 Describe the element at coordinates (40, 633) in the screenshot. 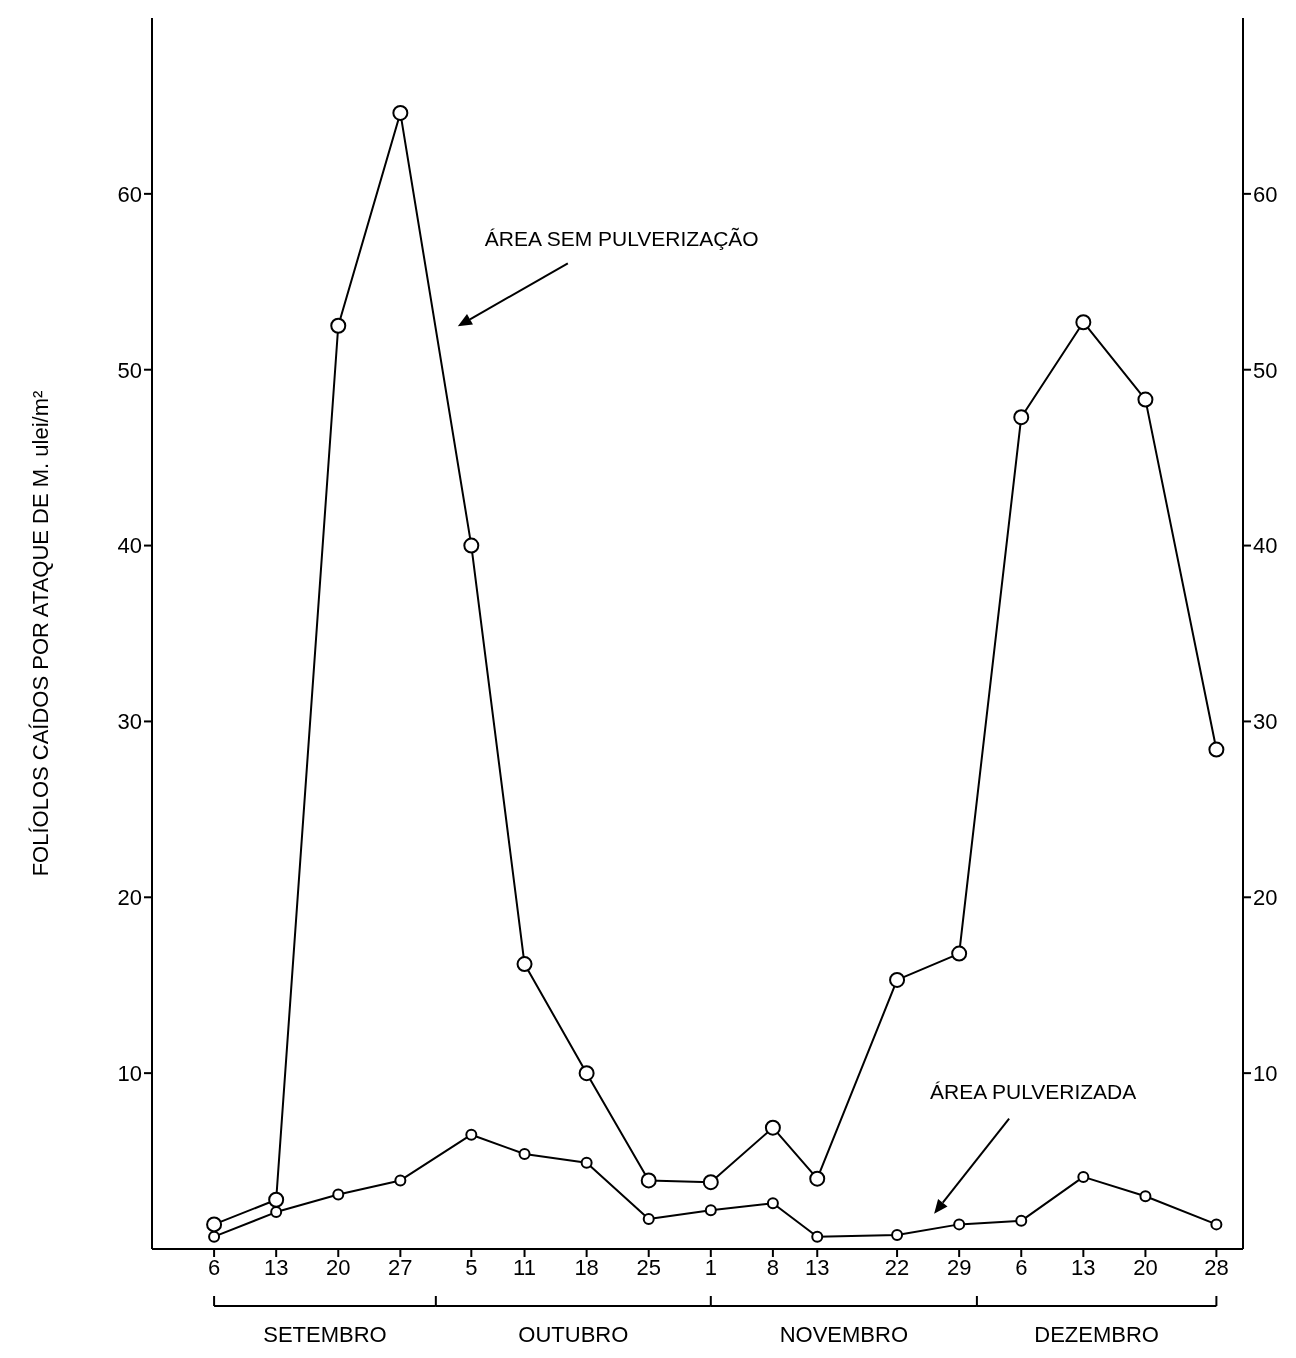

I see `y-axis-title: FOLÍOLOS CAÍDOS POR ATAQUE DE M. ulei/m²` at that location.